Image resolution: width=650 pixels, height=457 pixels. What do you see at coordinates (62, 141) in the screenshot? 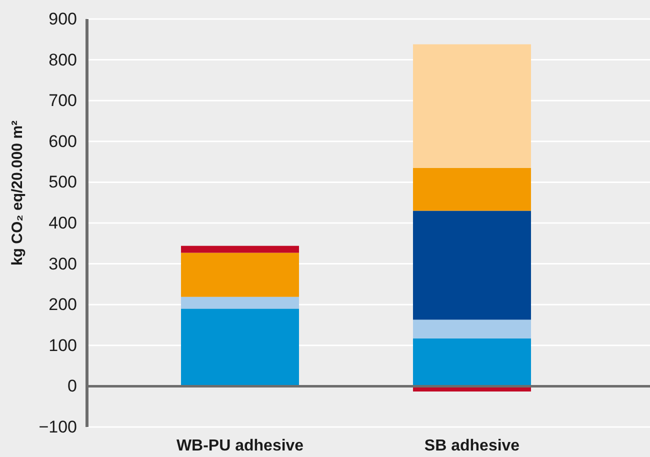
I see `y-tick-label: 600` at bounding box center [62, 141].